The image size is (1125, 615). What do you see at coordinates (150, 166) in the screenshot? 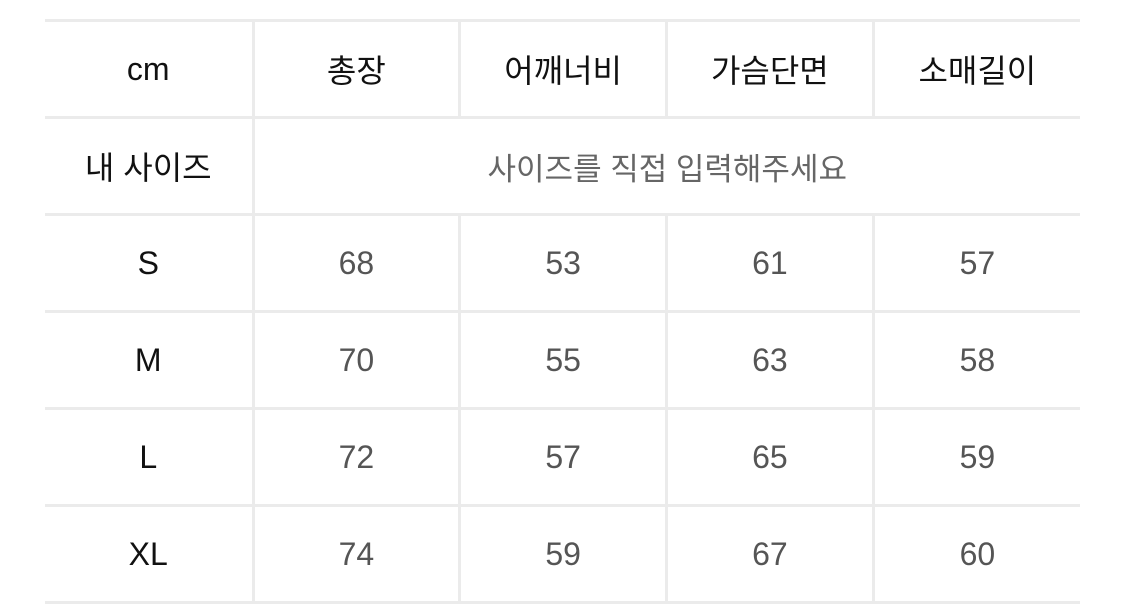
I see `my-size-label: 내 사이즈` at bounding box center [150, 166].